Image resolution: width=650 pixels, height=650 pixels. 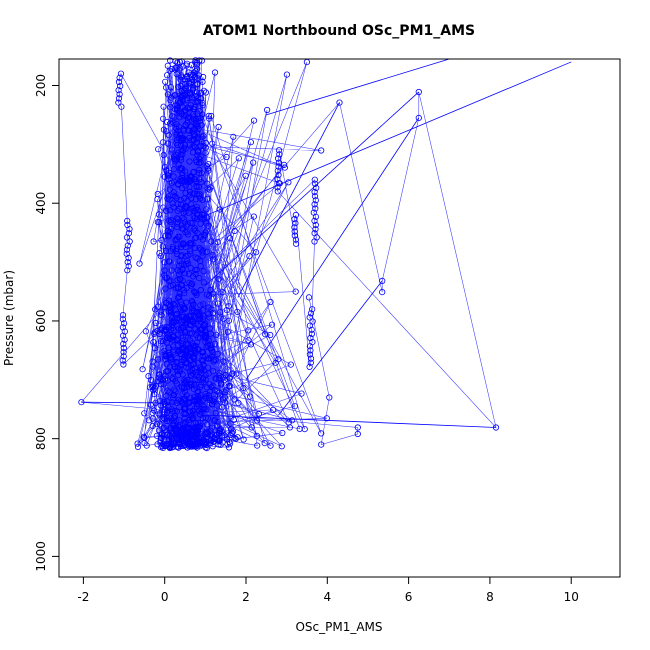 I want to click on series-connector, so click(x=382, y=141).